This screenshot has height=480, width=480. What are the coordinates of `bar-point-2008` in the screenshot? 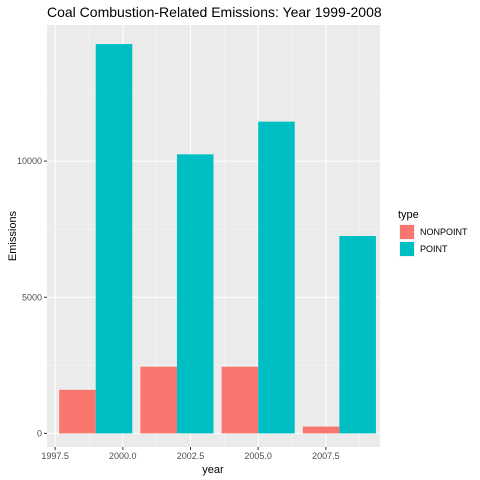 It's located at (357, 334).